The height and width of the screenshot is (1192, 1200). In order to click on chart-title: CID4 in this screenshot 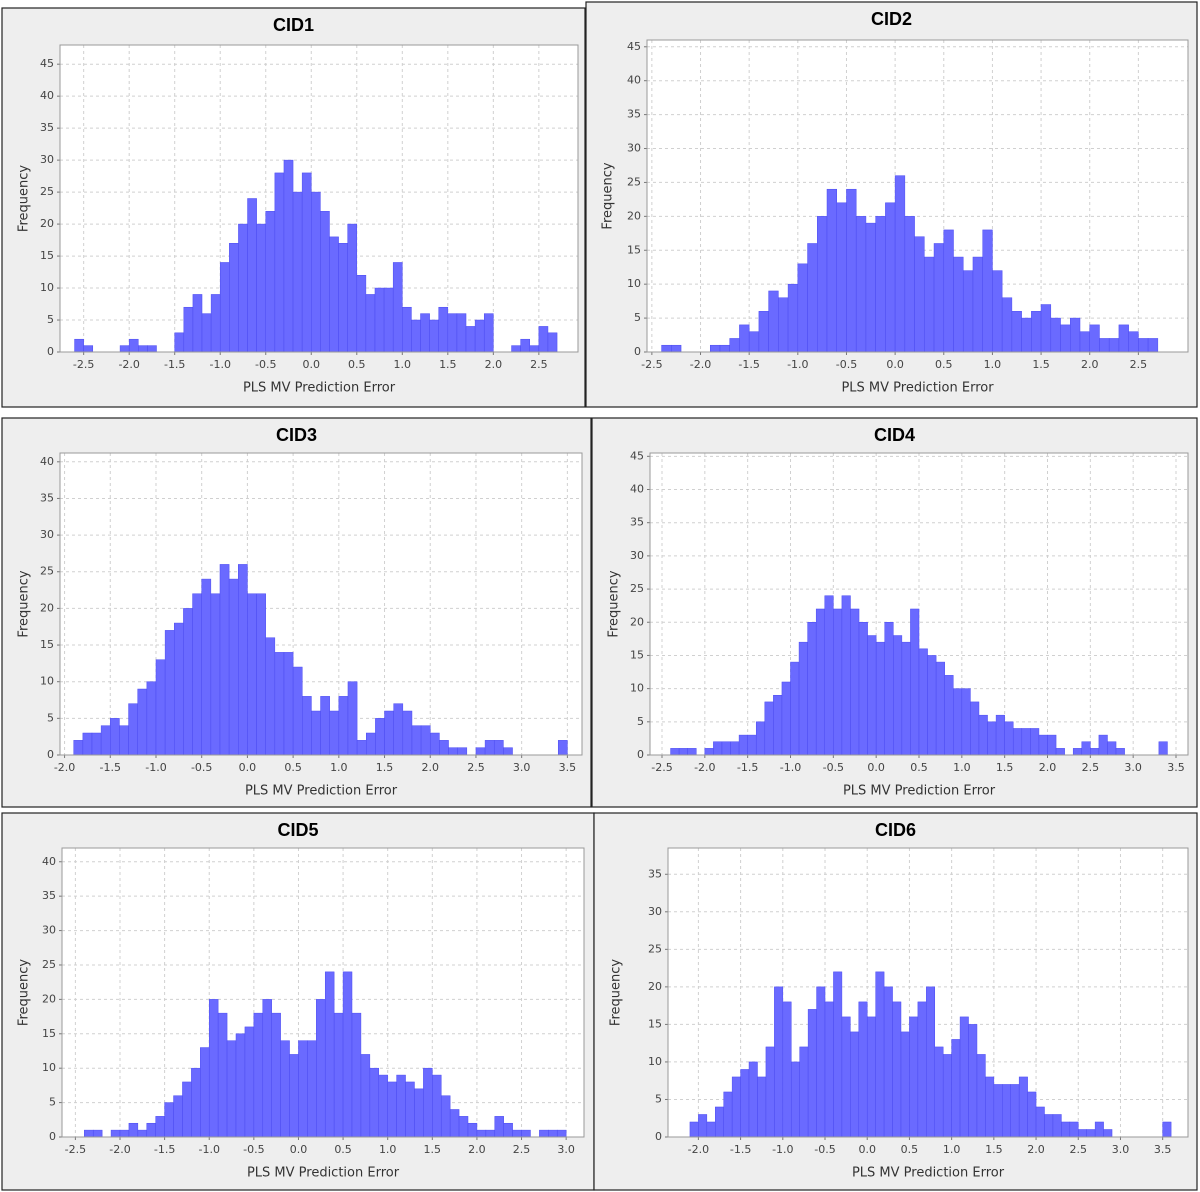, I will do `click(894, 435)`.